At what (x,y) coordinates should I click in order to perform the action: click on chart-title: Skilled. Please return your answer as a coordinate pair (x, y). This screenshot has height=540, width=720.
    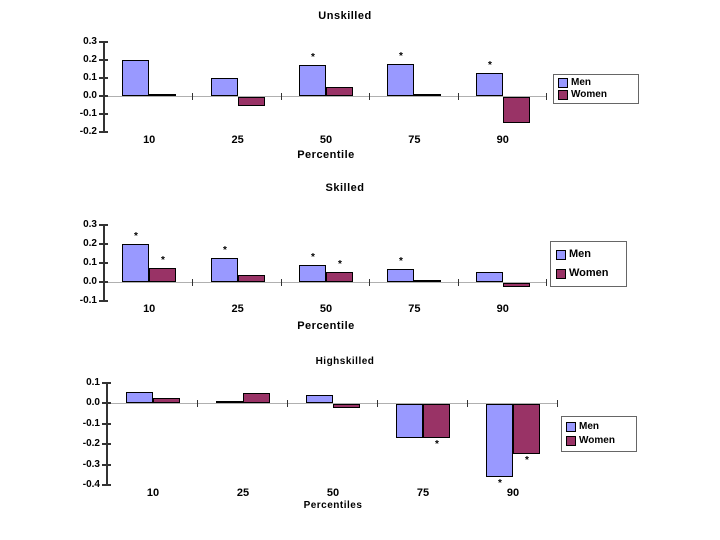
    Looking at the image, I should click on (345, 188).